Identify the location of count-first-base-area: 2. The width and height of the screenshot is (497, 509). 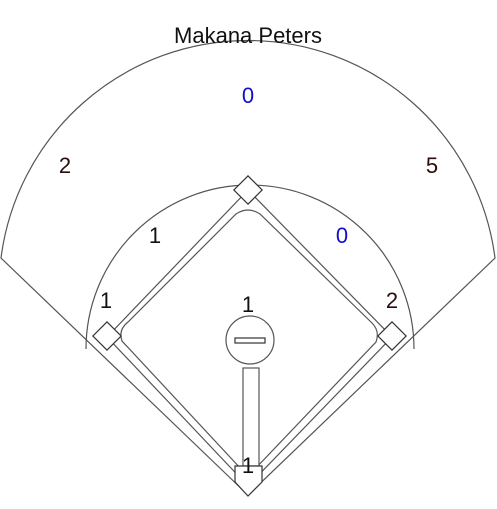
(392, 300).